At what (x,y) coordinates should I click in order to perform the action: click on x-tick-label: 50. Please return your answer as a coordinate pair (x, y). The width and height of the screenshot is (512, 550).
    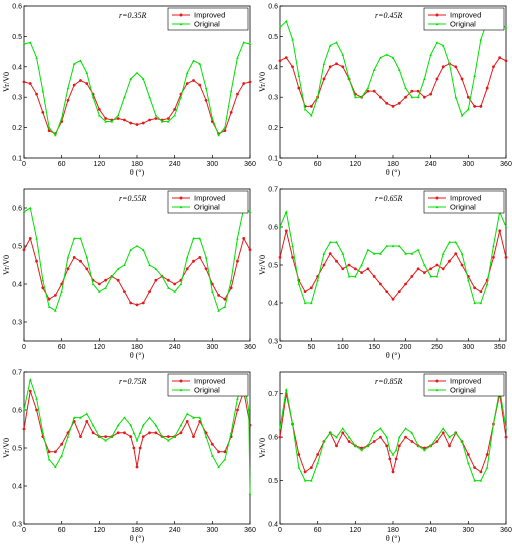
    Looking at the image, I should click on (311, 347).